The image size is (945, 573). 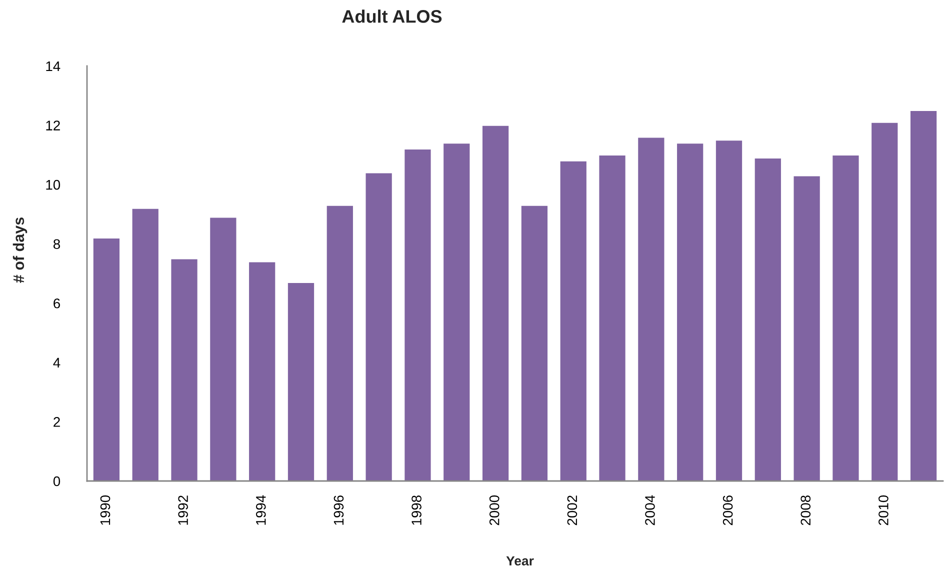 I want to click on x-tick-label: 1998, so click(x=417, y=510).